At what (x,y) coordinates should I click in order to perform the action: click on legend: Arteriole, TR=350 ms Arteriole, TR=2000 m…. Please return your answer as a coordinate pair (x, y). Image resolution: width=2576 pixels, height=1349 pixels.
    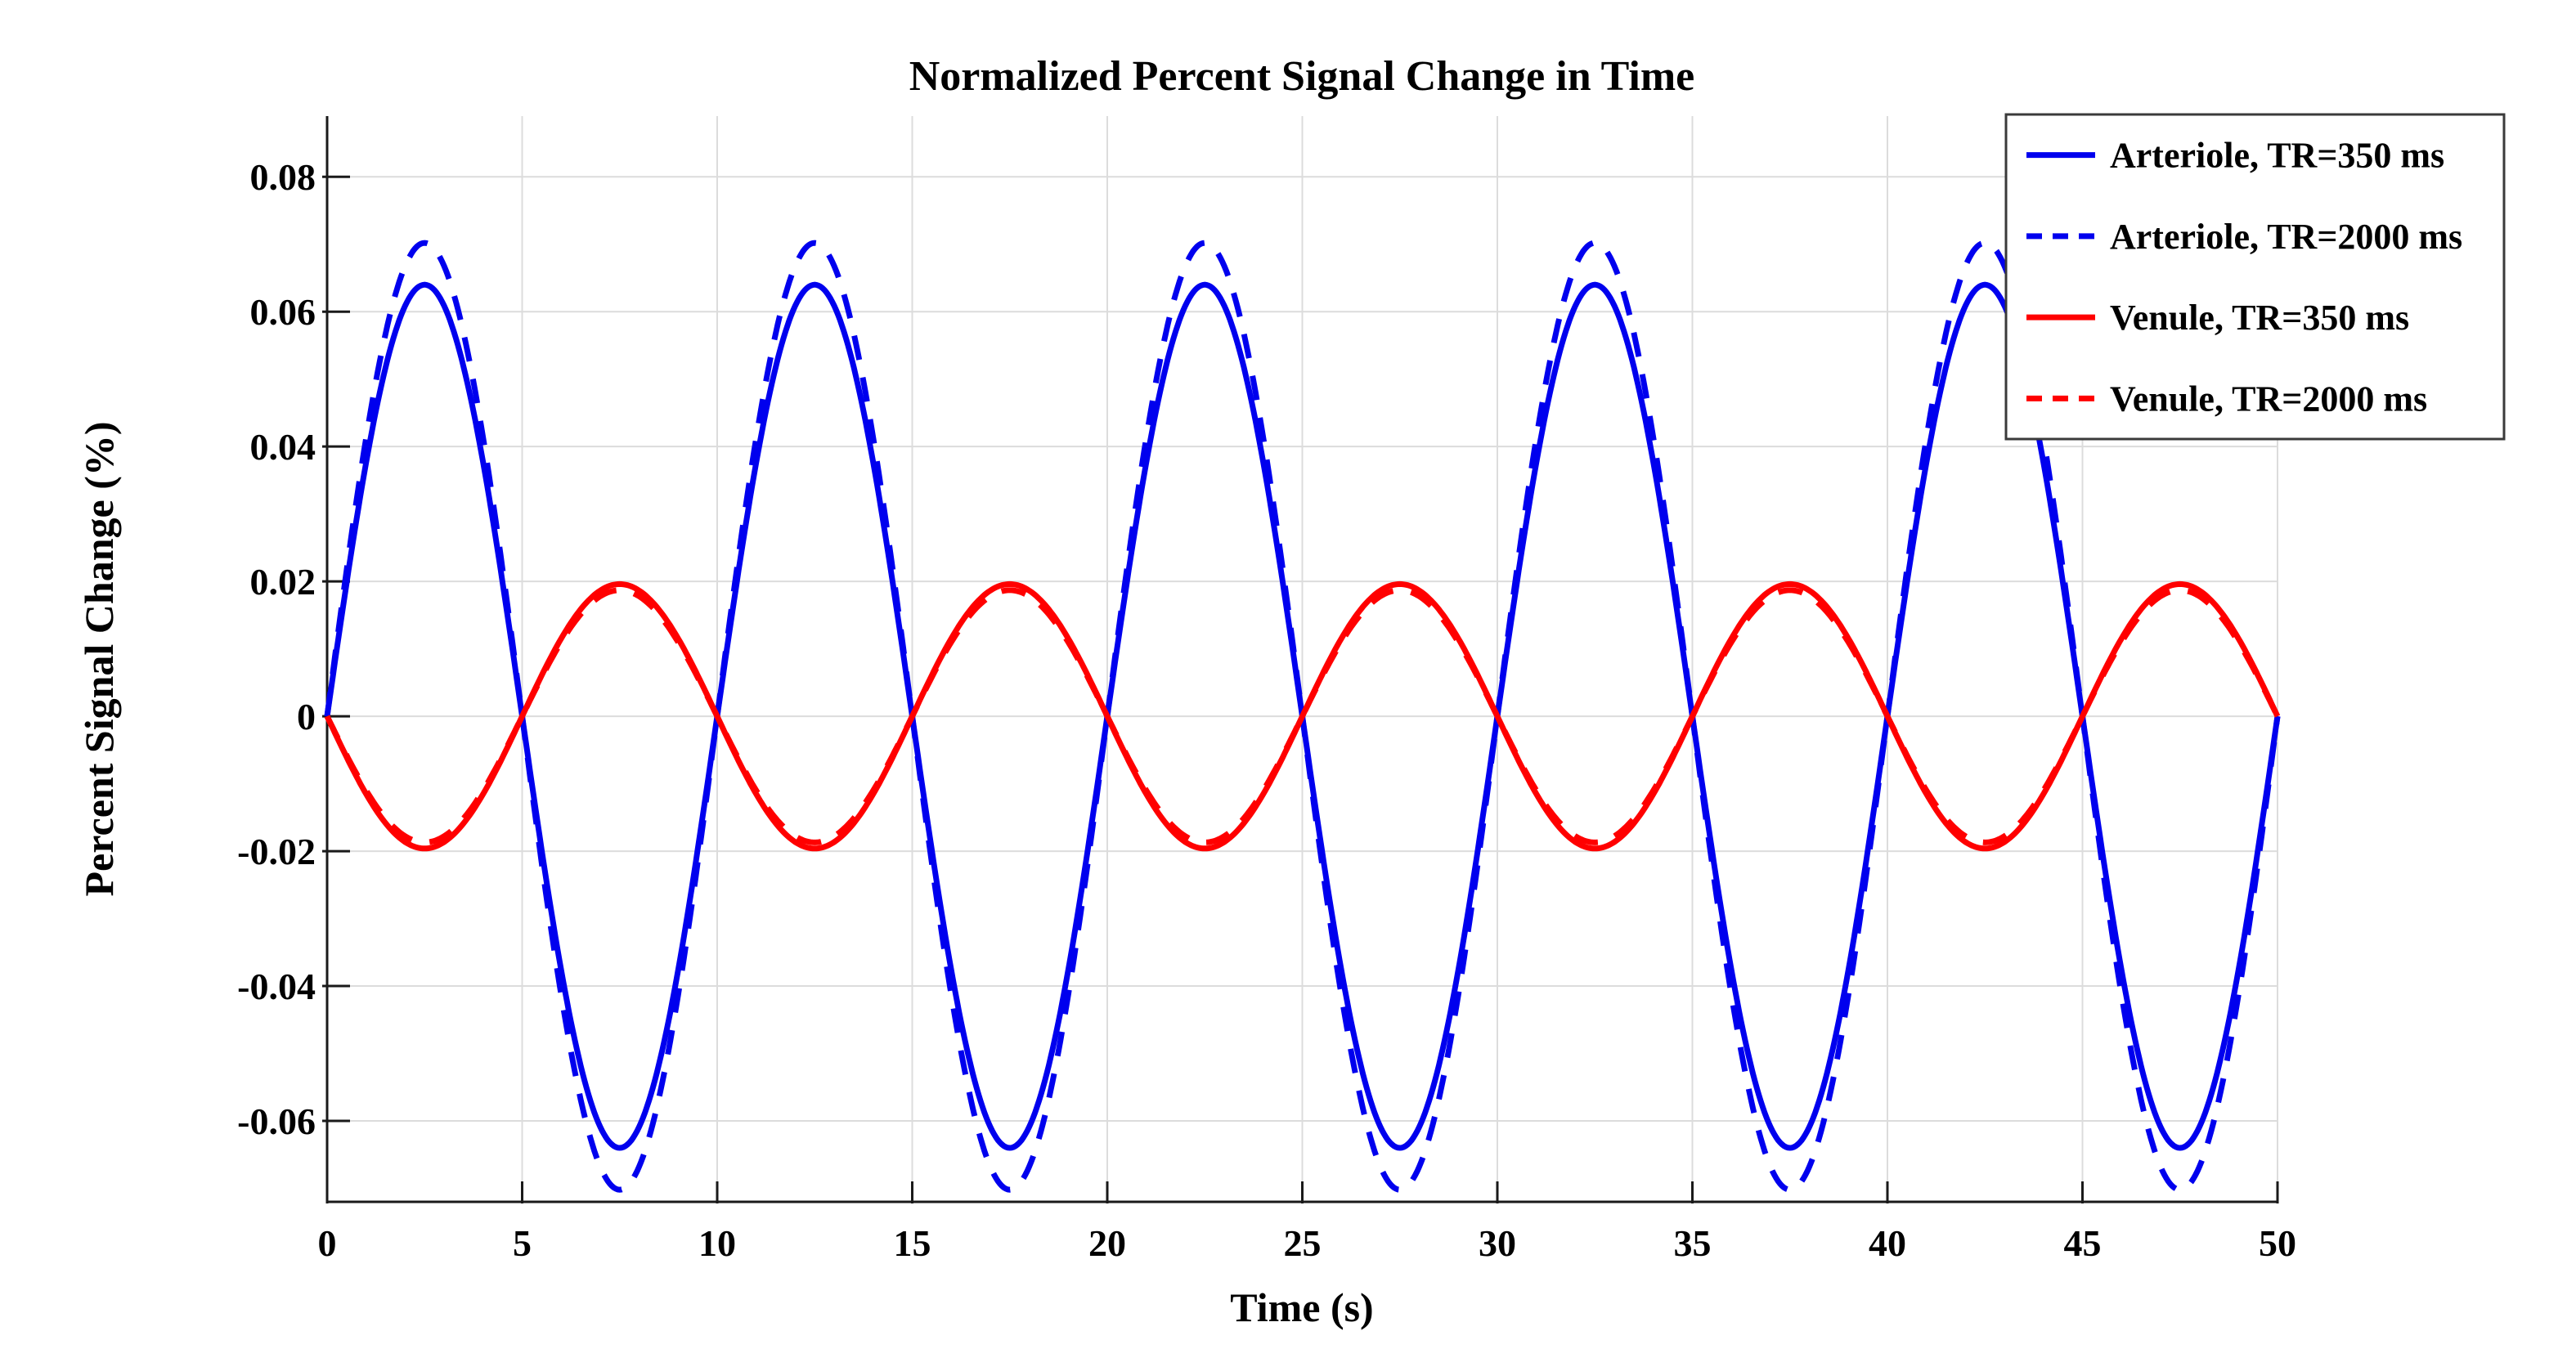
    Looking at the image, I should click on (2255, 277).